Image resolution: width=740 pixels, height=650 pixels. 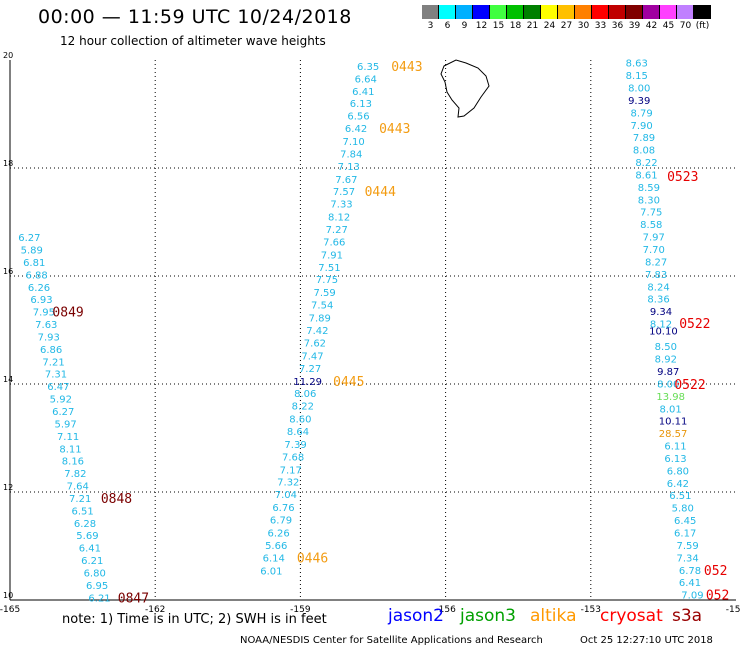 What do you see at coordinates (685, 534) in the screenshot?
I see `wave-height-label: 6.17` at bounding box center [685, 534].